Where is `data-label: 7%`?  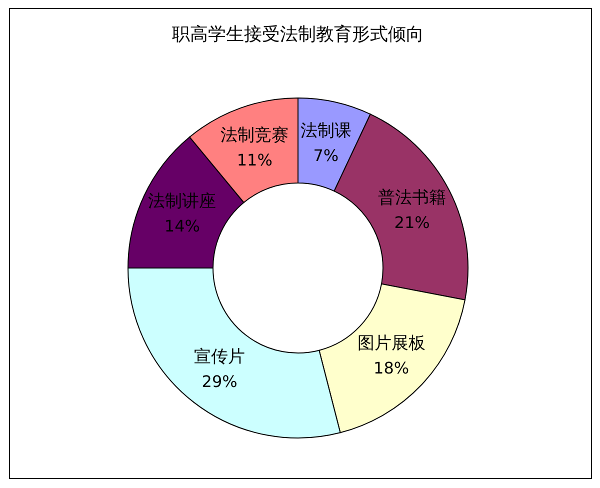
data-label: 7% is located at coordinates (326, 156).